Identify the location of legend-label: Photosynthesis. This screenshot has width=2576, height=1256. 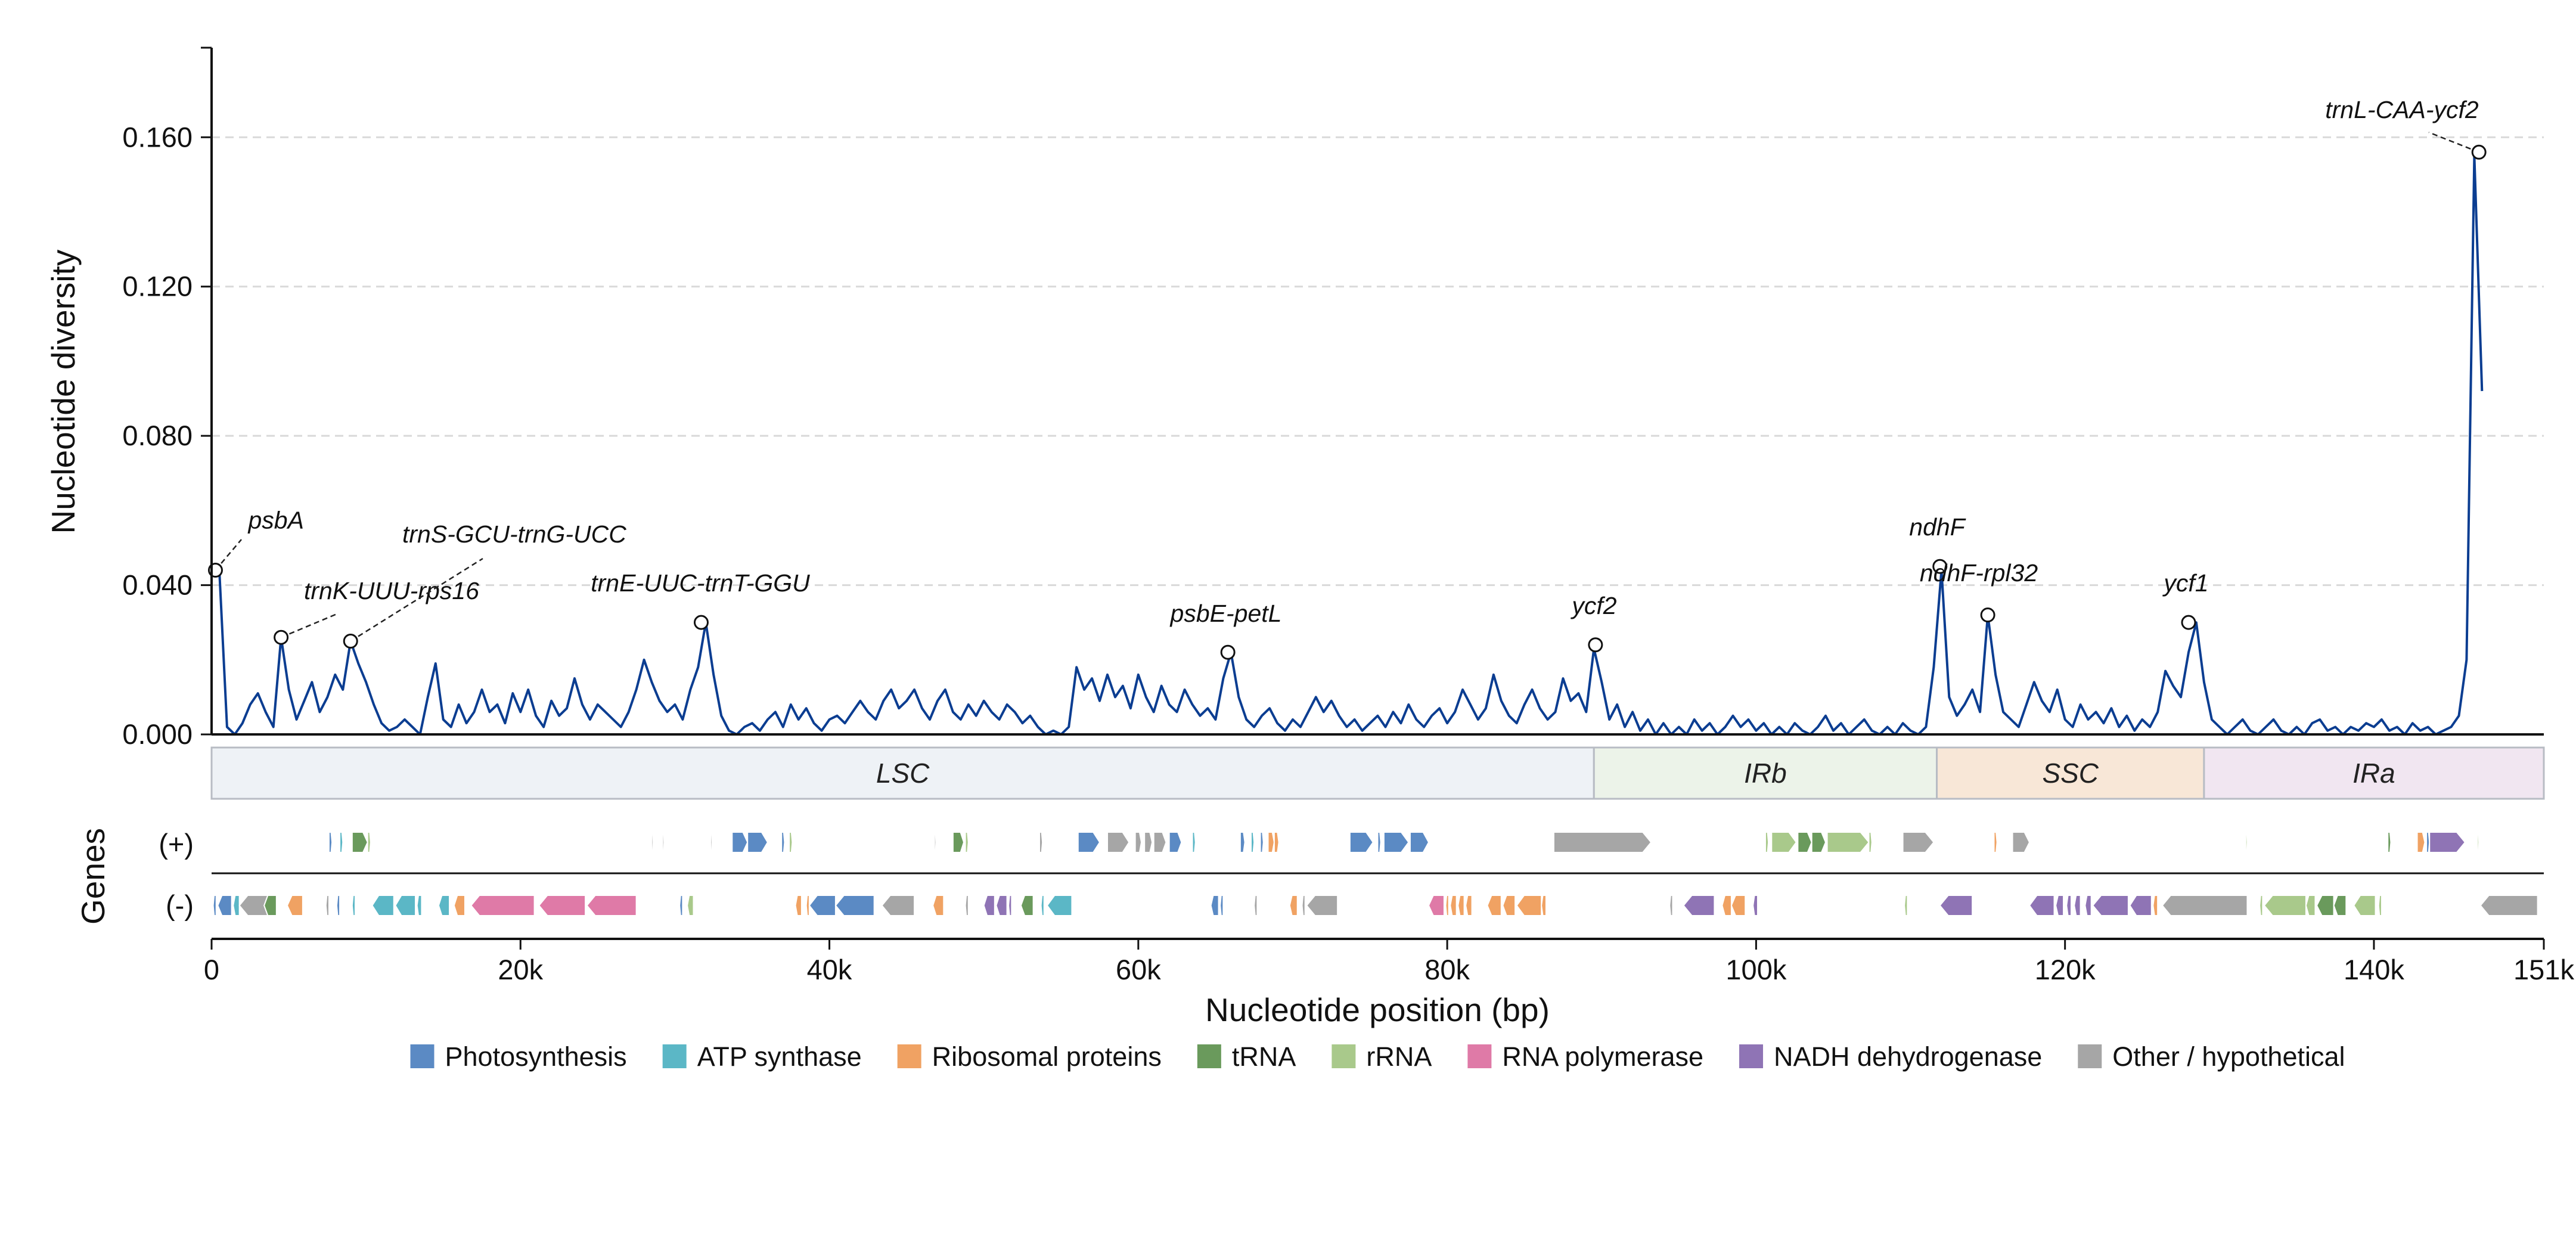
(536, 1056).